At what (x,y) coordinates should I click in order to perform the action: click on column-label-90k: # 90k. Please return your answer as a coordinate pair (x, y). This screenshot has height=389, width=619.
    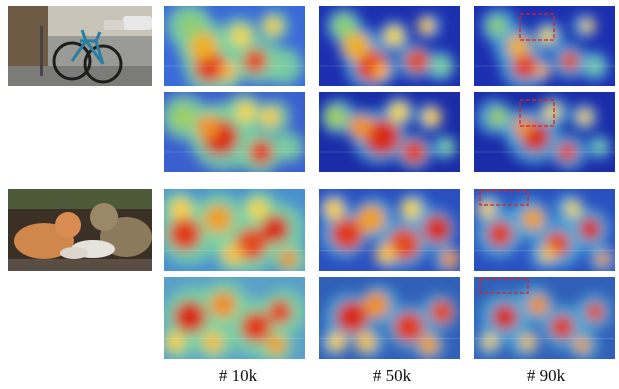
    Looking at the image, I should click on (546, 375).